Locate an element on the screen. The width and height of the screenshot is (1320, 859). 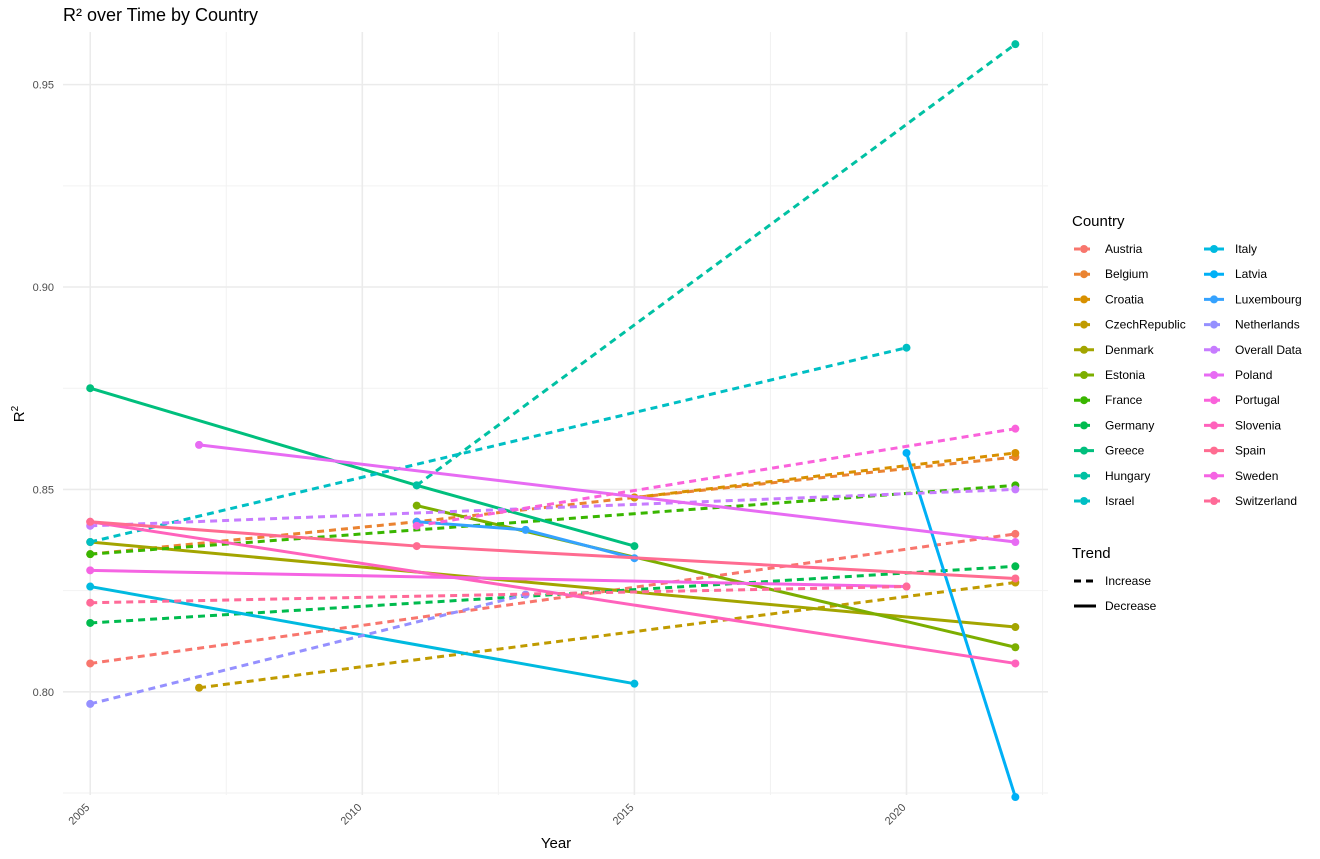
legend-item-croatia: Croatia is located at coordinates (1109, 299).